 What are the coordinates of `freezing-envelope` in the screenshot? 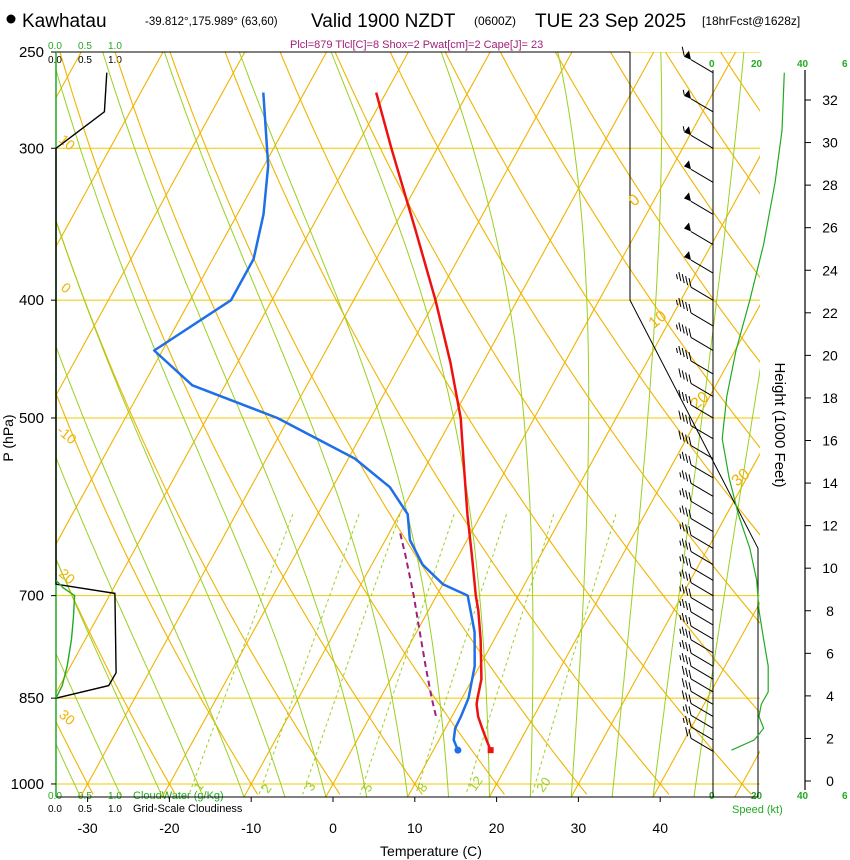 It's located at (694, 424).